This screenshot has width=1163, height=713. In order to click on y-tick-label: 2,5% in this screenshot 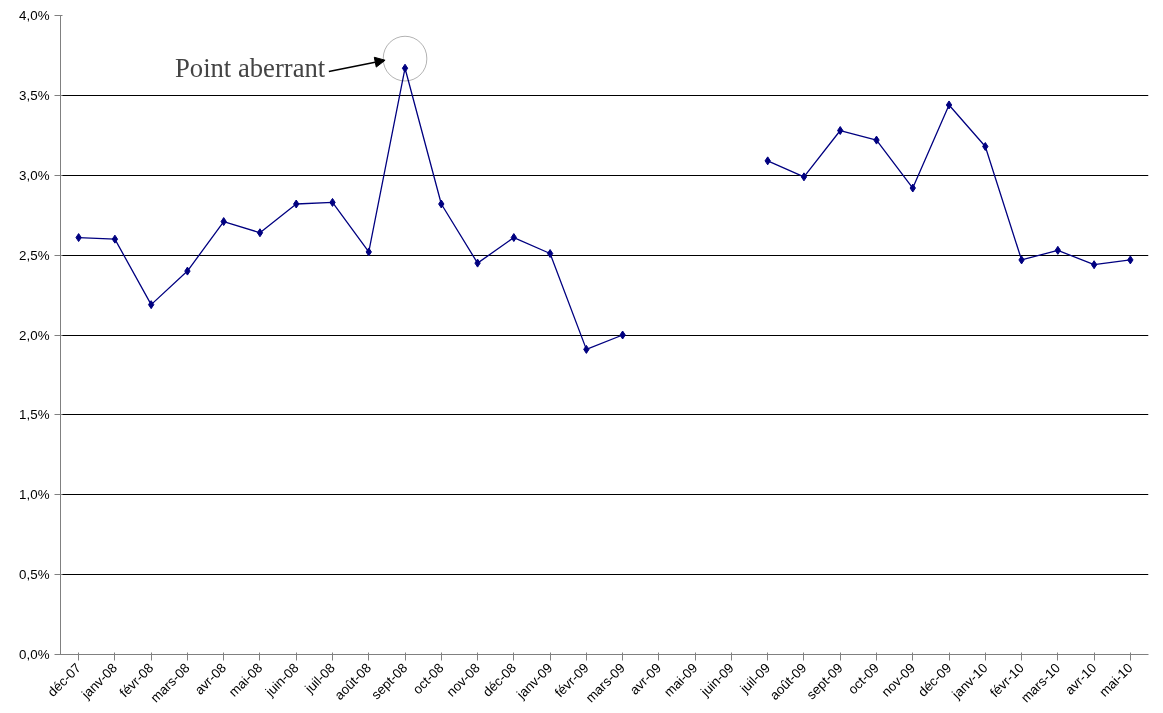, I will do `click(34, 255)`.